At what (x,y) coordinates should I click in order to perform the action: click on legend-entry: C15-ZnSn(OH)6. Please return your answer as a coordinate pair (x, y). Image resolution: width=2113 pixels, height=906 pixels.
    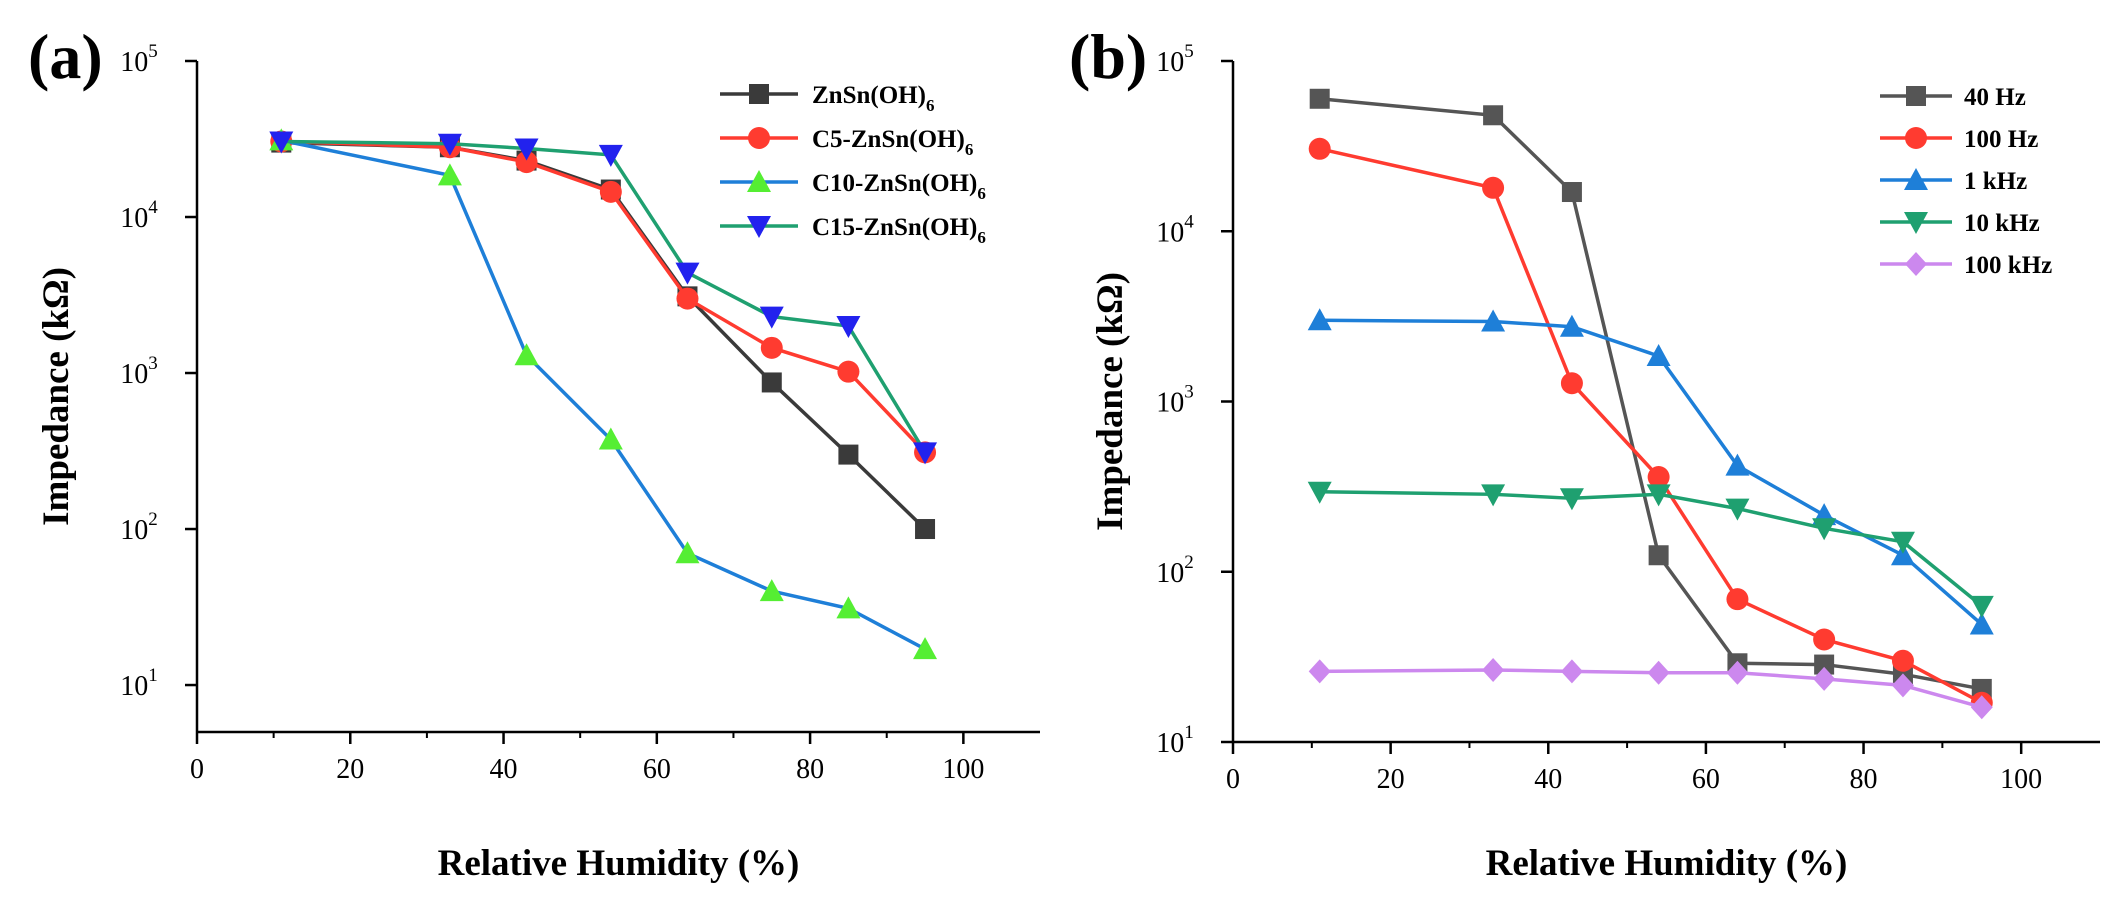
    Looking at the image, I should click on (853, 230).